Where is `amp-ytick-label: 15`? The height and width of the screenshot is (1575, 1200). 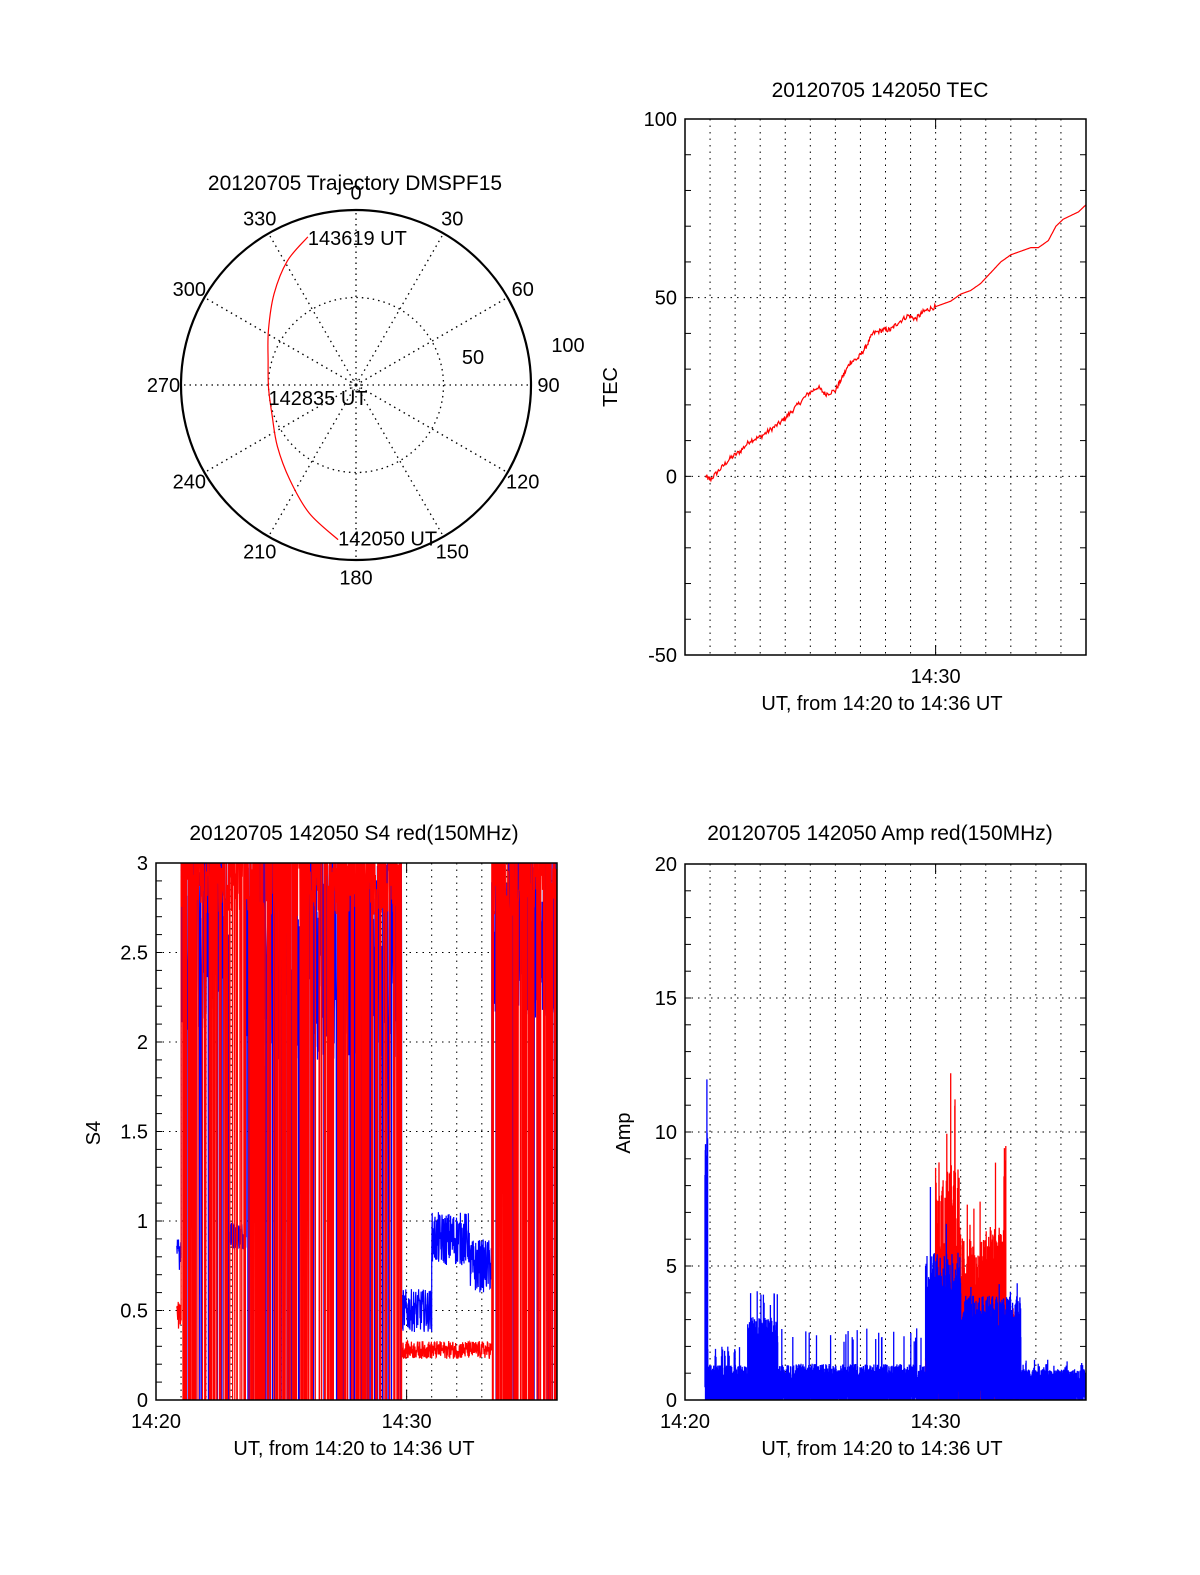
amp-ytick-label: 15 is located at coordinates (666, 999).